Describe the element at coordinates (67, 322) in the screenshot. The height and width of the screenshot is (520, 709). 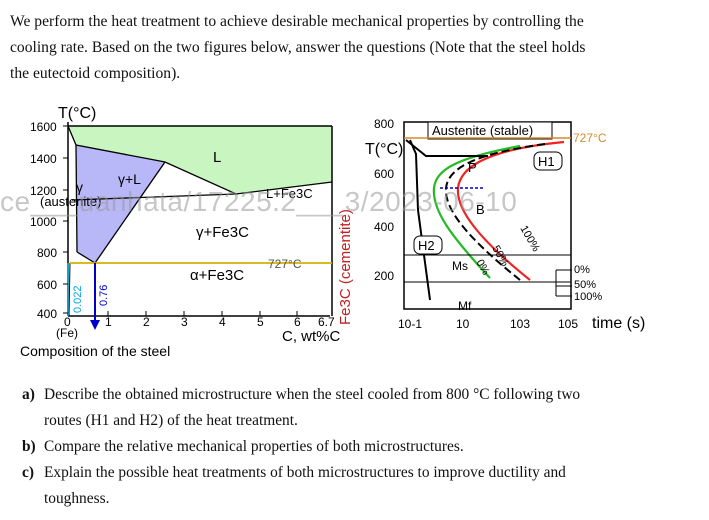
I see `xtick-0: 0` at that location.